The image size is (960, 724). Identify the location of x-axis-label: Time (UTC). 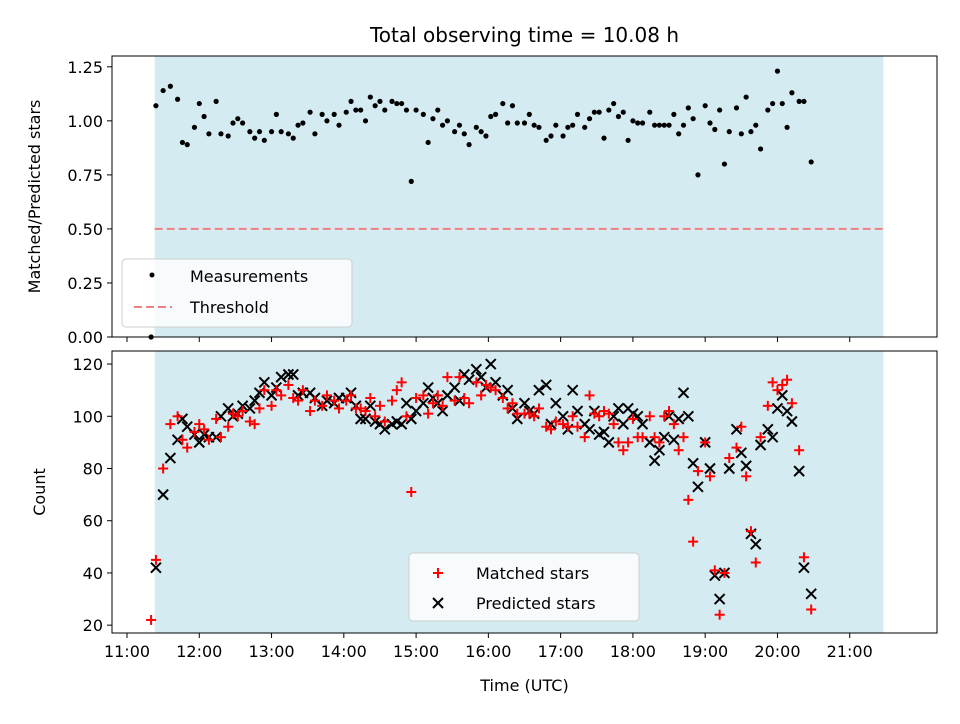
(523, 685).